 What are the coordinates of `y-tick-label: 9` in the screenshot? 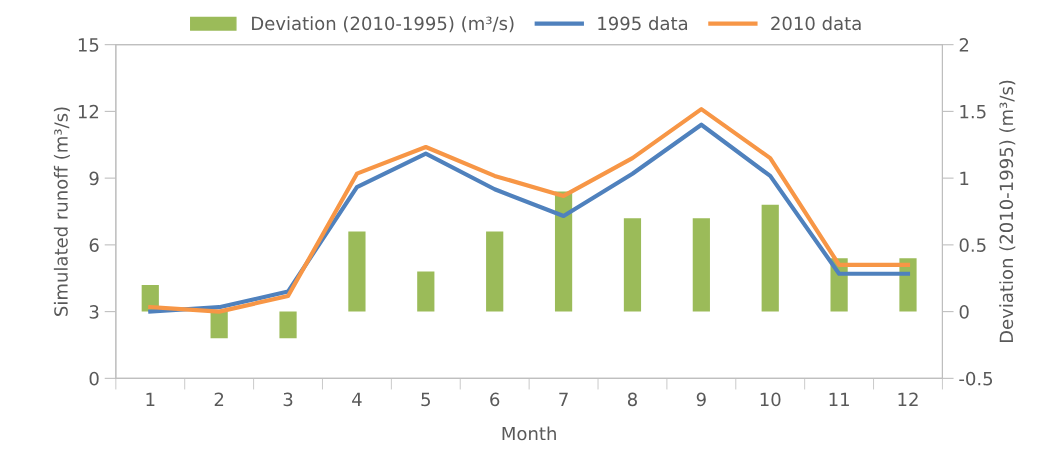 It's located at (94, 178).